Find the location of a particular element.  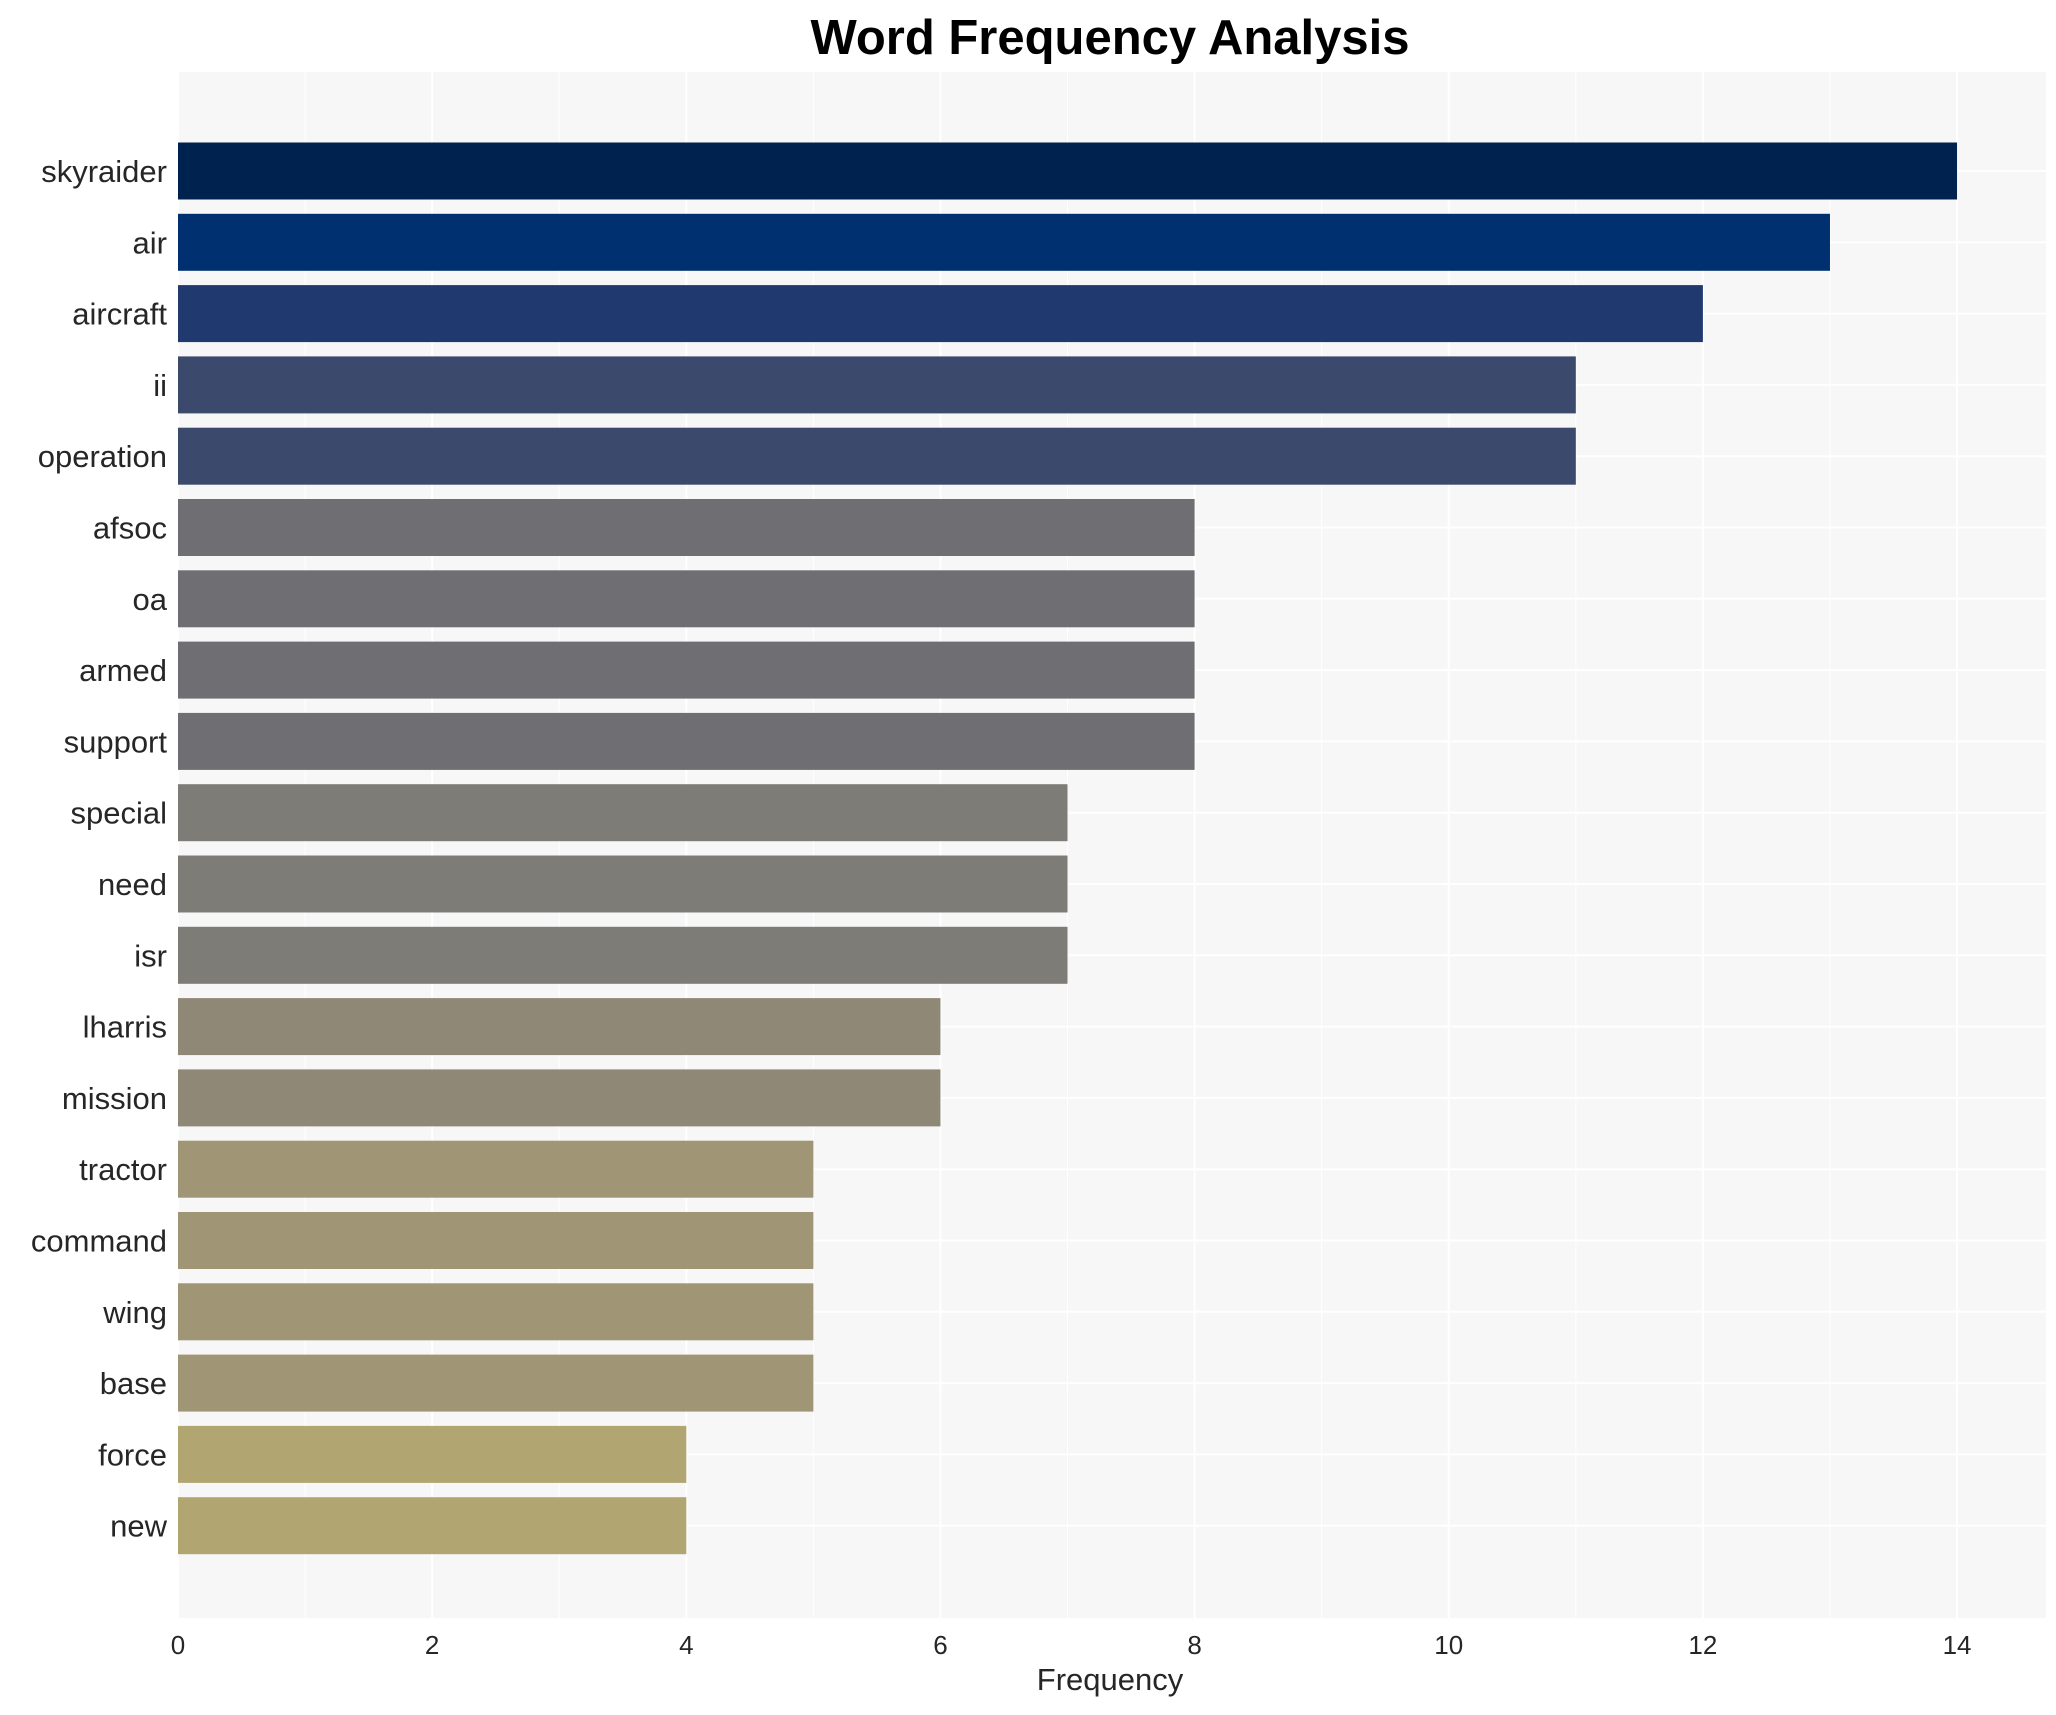

bar-base is located at coordinates (496, 1383).